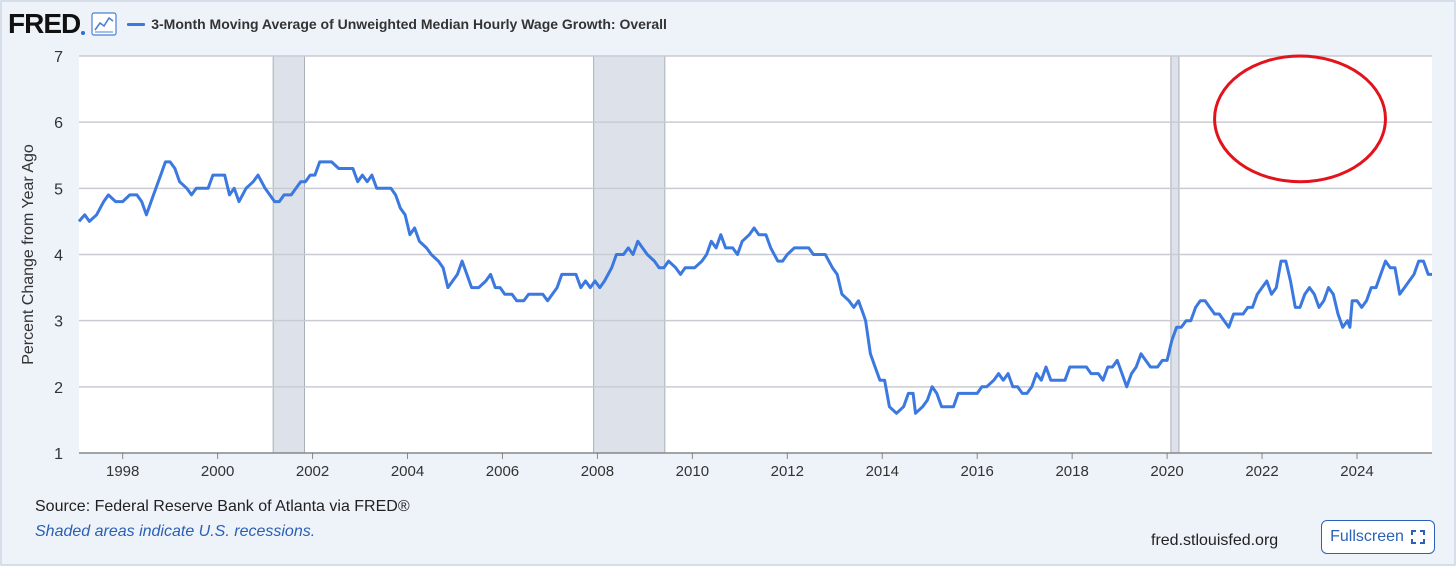 Image resolution: width=1456 pixels, height=566 pixels. Describe the element at coordinates (1215, 540) in the screenshot. I see `site-url: fred.stlouisfed.org` at that location.